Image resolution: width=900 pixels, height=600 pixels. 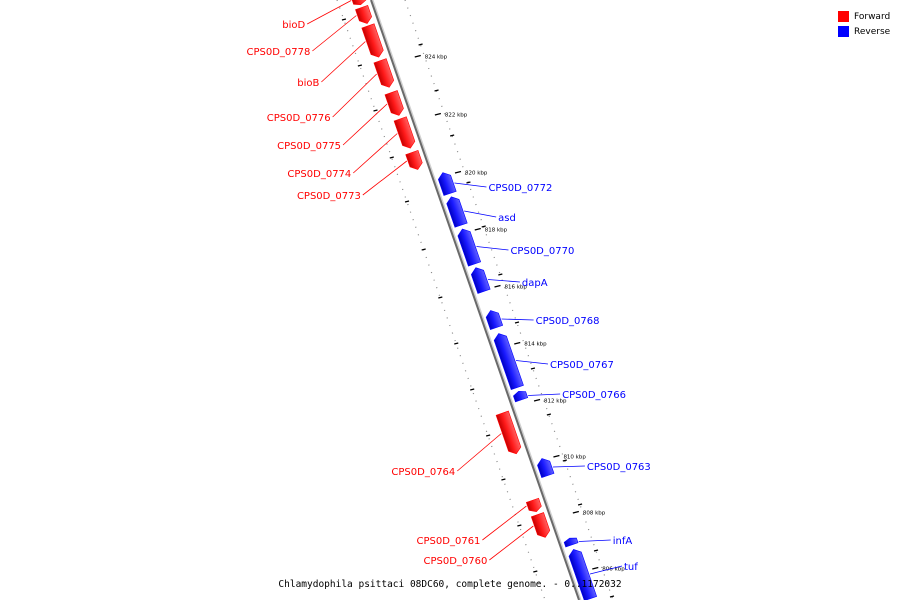 What do you see at coordinates (542, 251) in the screenshot?
I see `gene-label: CPS0D_0770` at bounding box center [542, 251].